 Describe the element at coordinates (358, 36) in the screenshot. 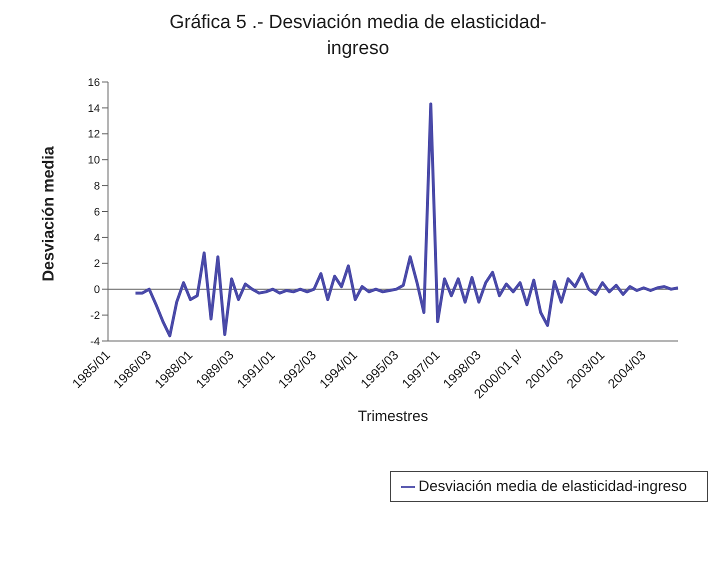

I see `chart-title: Gráfica 5 .- Desviación media de elasticidad-ingreso` at that location.